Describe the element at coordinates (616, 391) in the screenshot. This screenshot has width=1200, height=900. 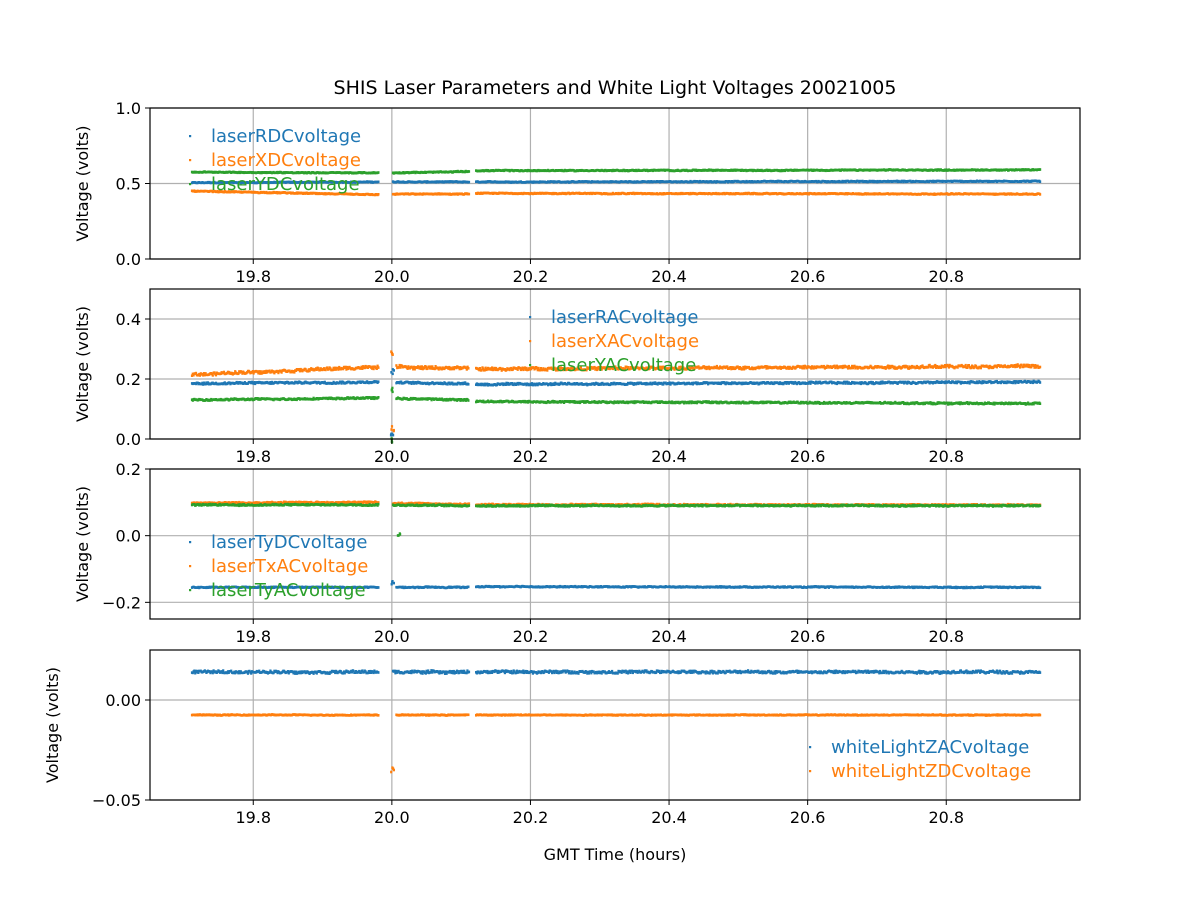
I see `series-laserXACvoltage` at that location.